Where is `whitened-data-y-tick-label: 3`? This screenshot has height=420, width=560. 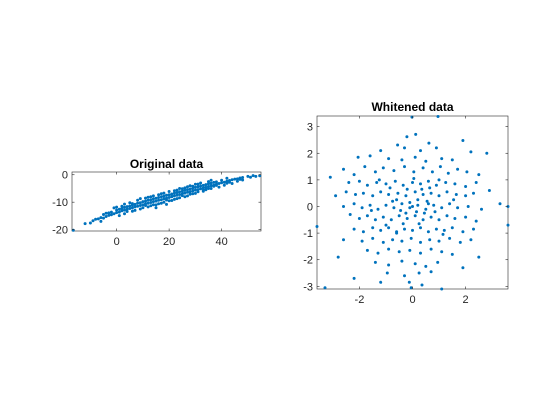 whitened-data-y-tick-label: 3 is located at coordinates (310, 128).